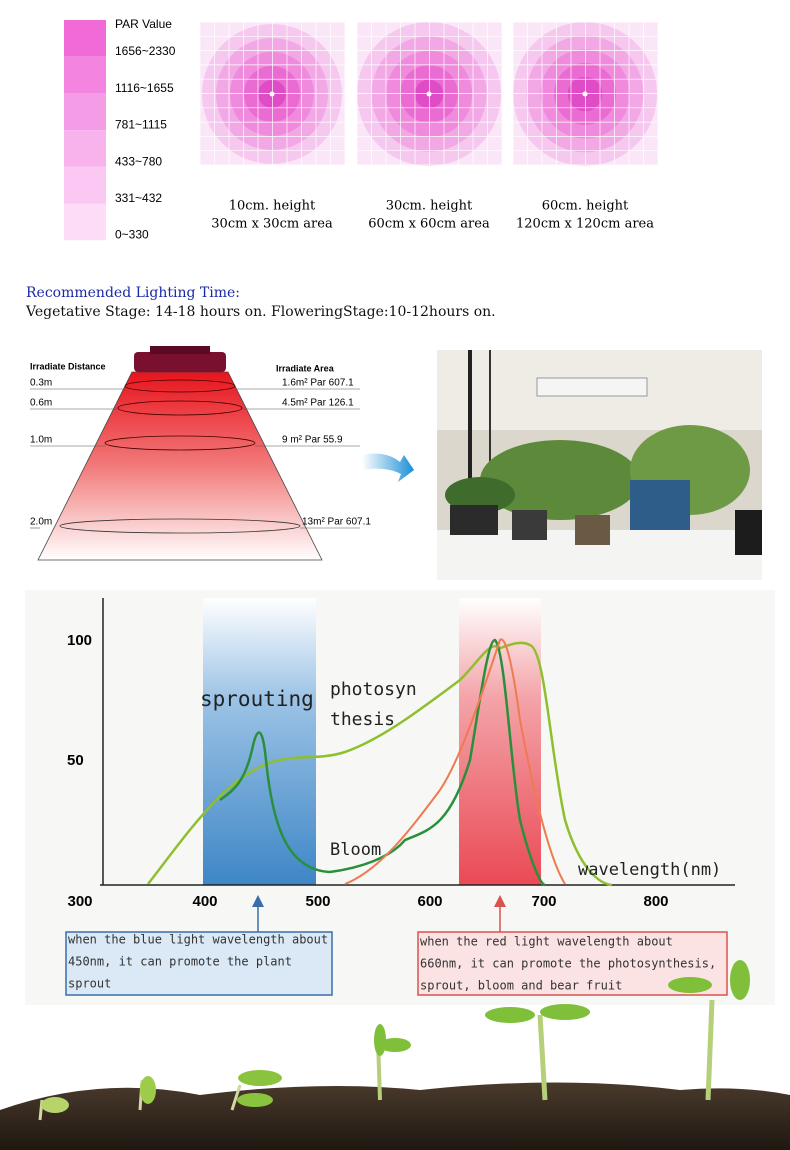  I want to click on x-tick-label: 500, so click(317, 901).